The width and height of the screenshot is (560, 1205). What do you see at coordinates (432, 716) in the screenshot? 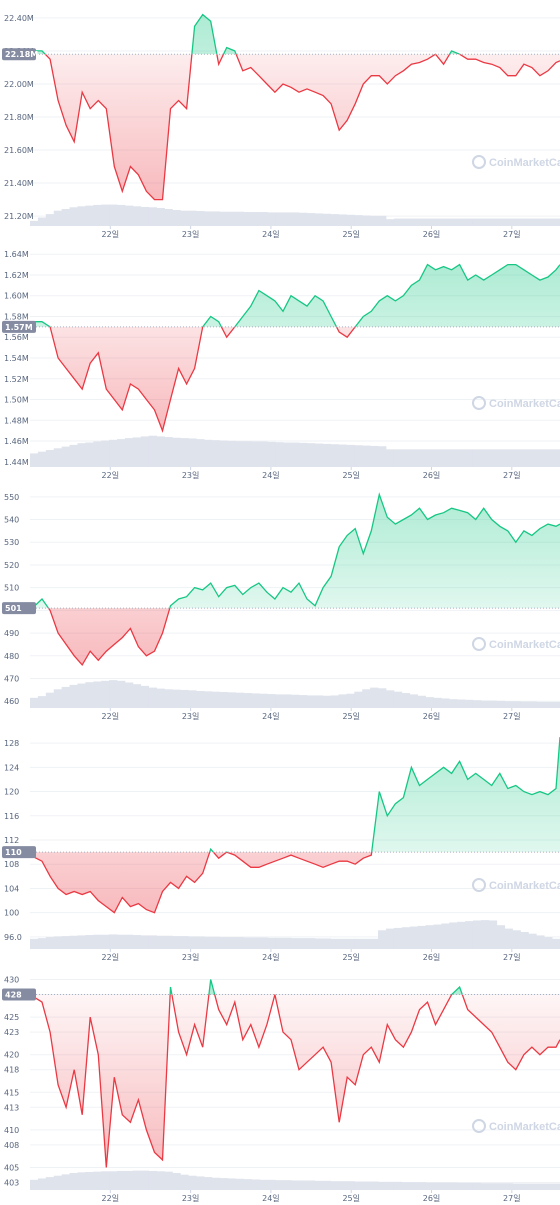
I see `x-tick-label: 26일` at bounding box center [432, 716].